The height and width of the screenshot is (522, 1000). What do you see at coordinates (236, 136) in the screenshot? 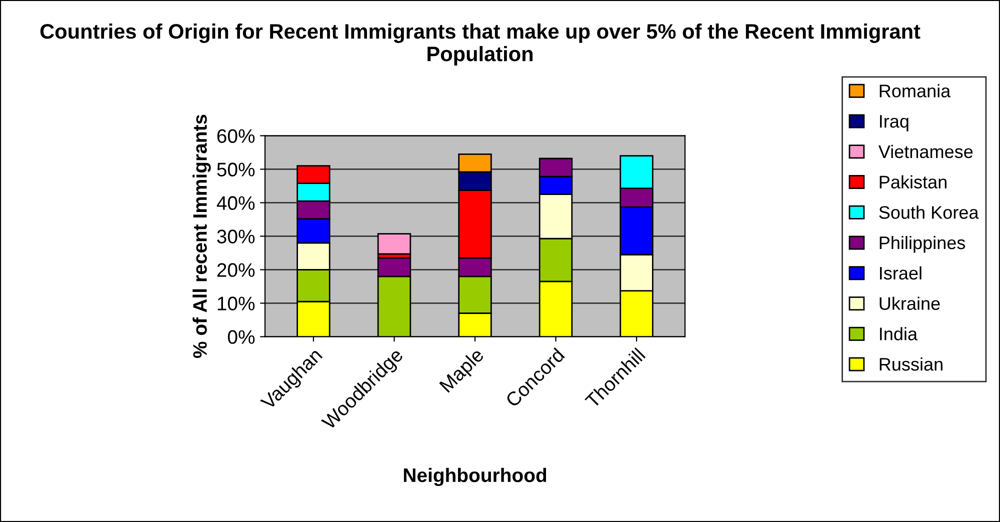
I see `y-tick-label: 60%` at bounding box center [236, 136].